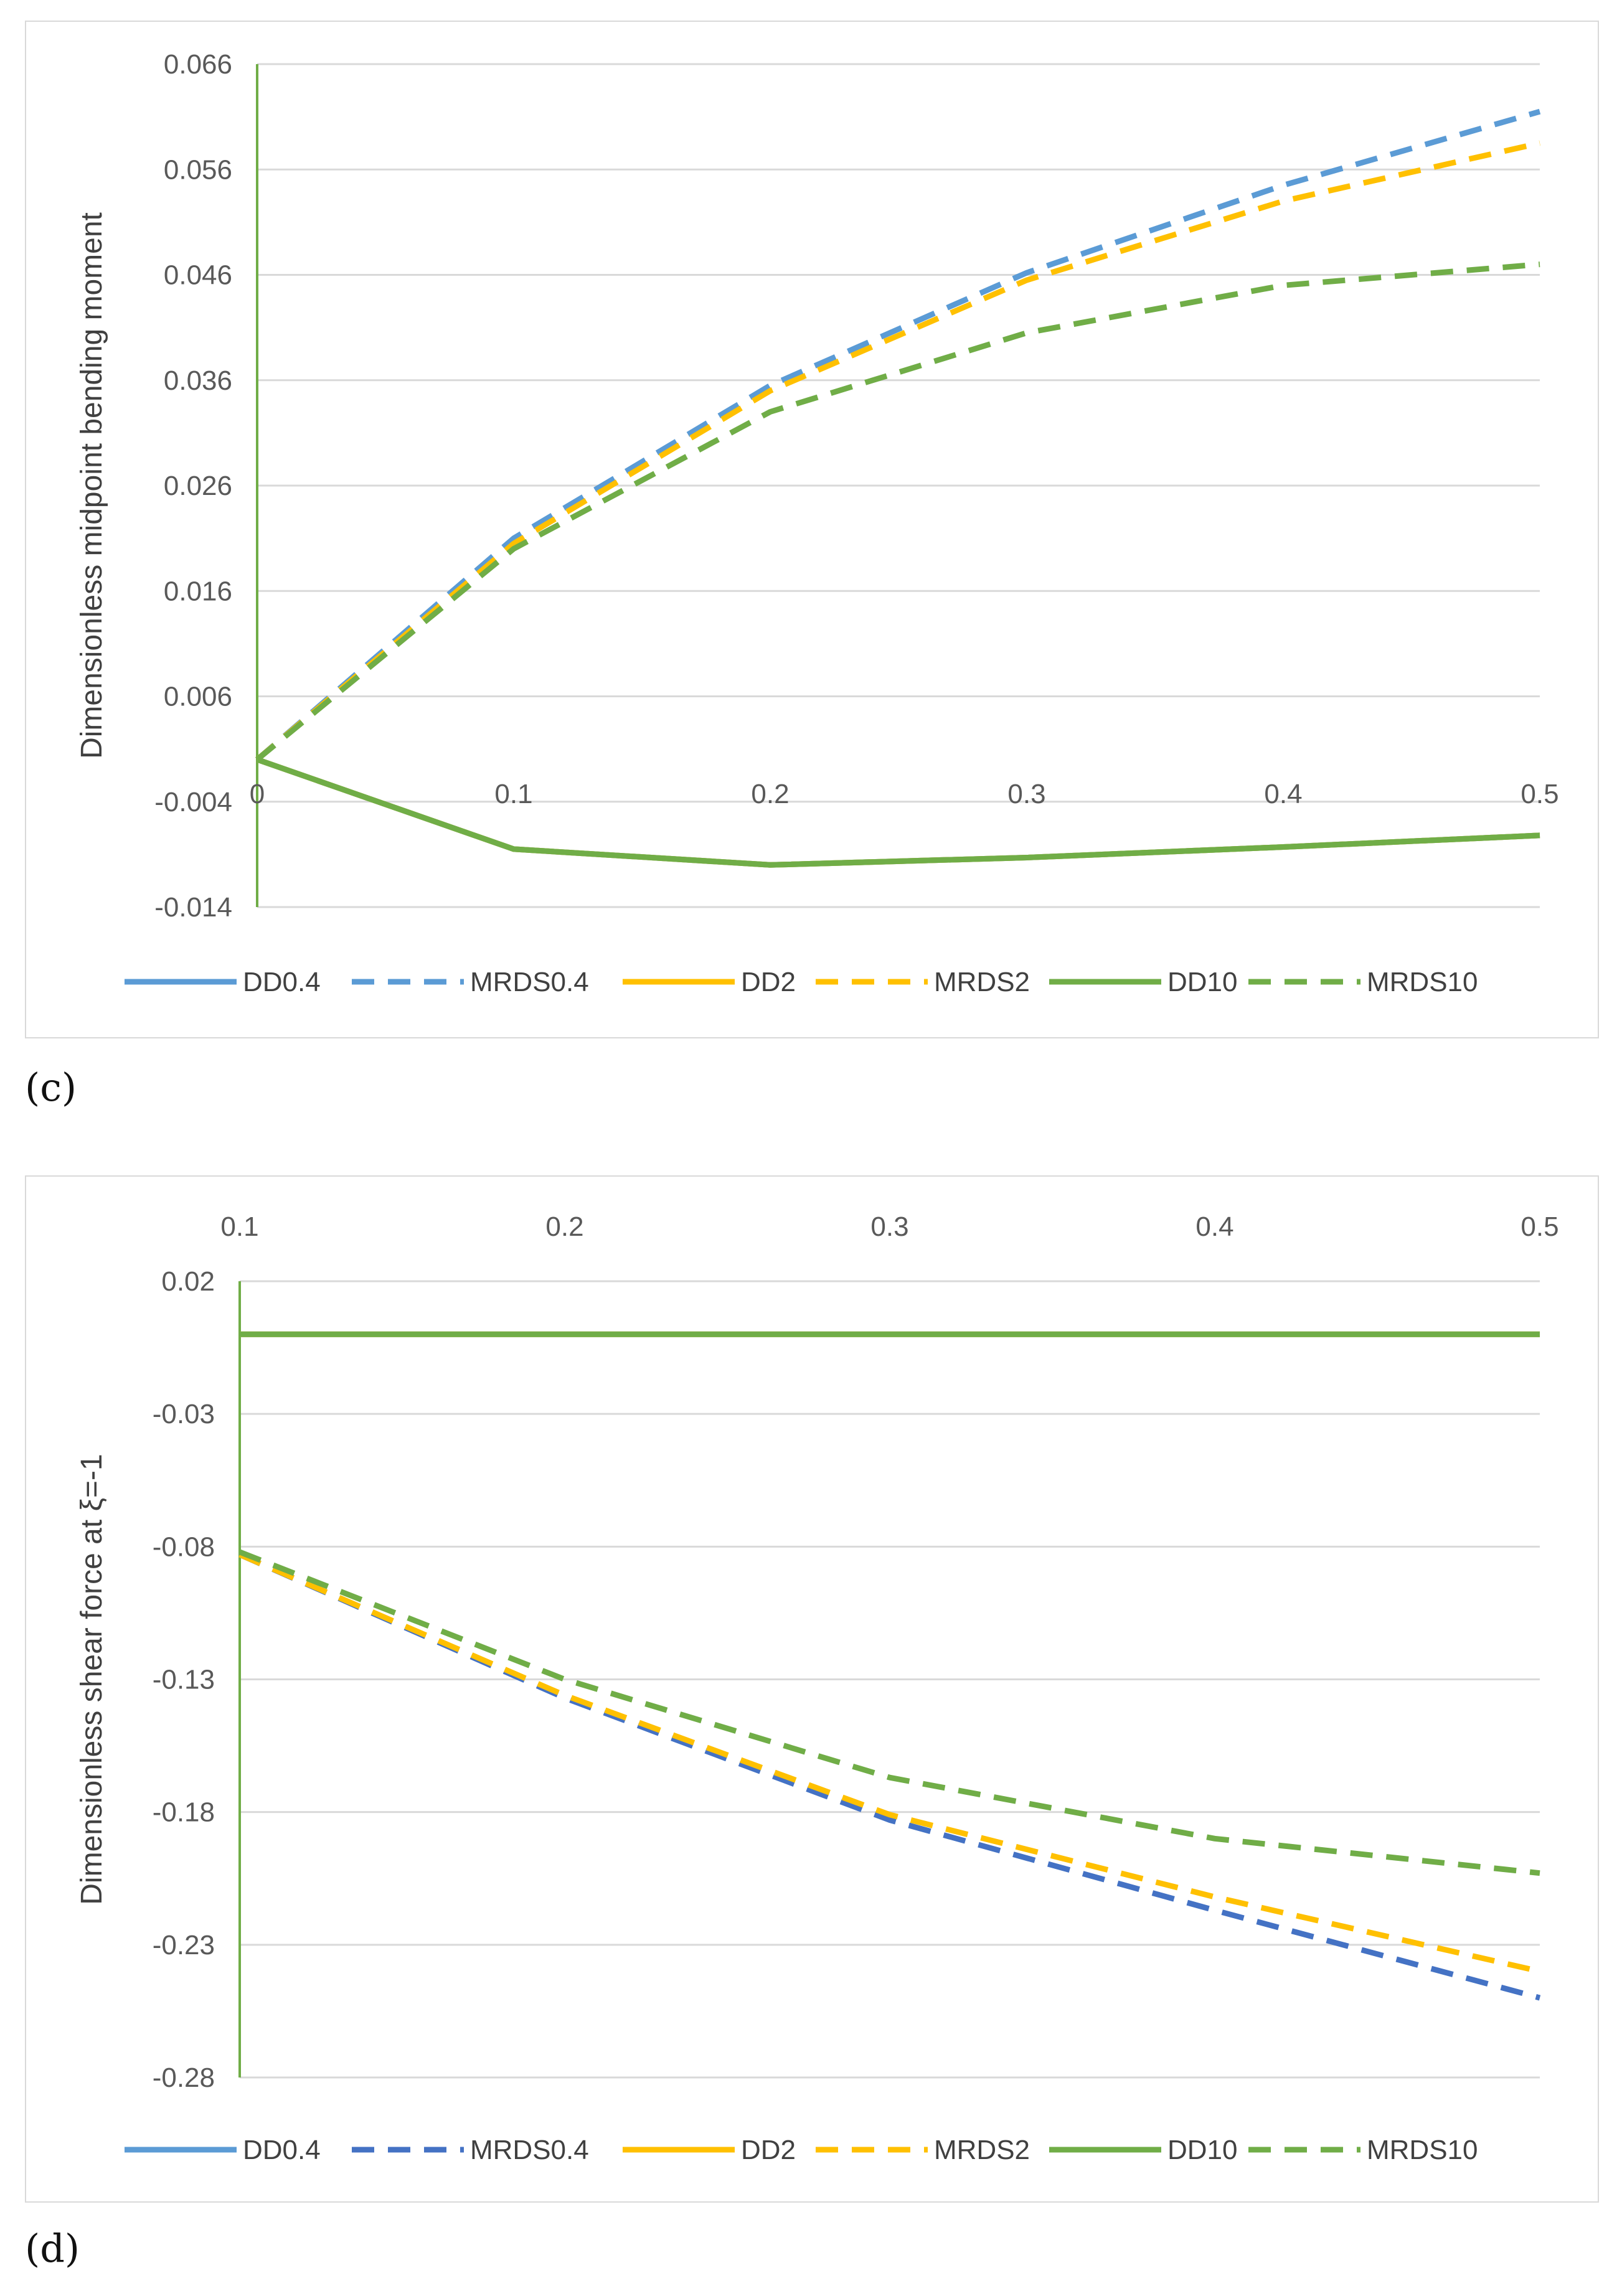 The height and width of the screenshot is (2296, 1622). Describe the element at coordinates (198, 697) in the screenshot. I see `y-tick-label: 0.006` at that location.